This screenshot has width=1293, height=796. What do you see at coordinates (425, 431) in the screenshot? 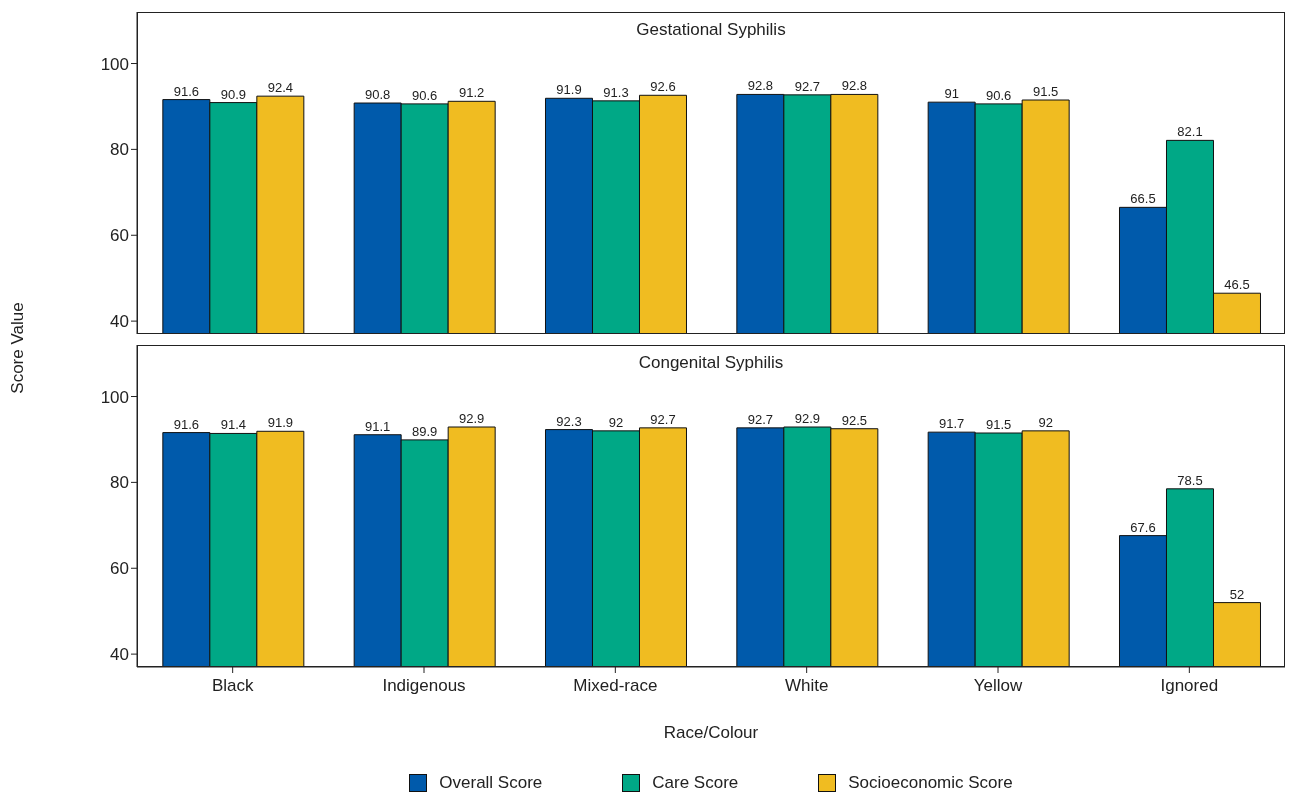
I see `data-label: 89.9` at bounding box center [425, 431].